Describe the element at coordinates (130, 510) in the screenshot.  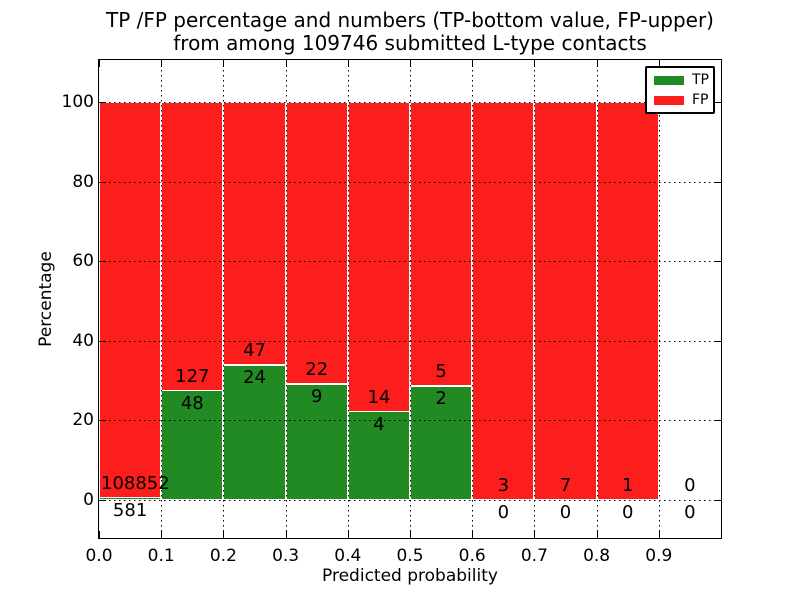
I see `bar-tp-count-label: 581` at that location.